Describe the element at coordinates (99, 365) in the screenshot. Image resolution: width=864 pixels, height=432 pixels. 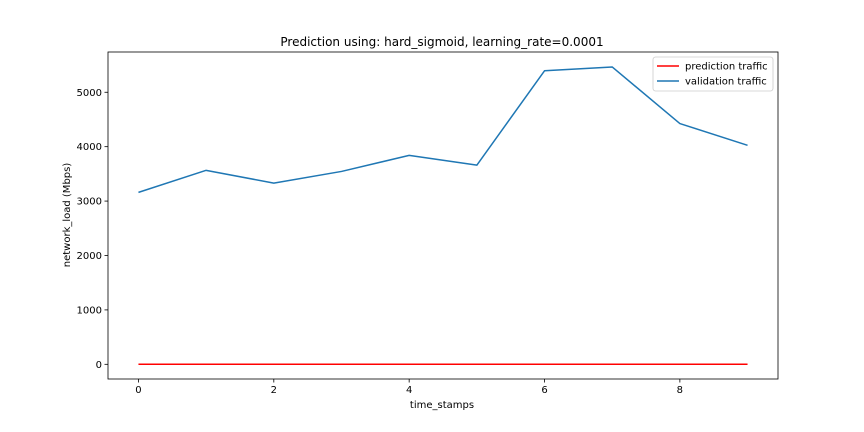
I see `y-tick-label: 0` at that location.